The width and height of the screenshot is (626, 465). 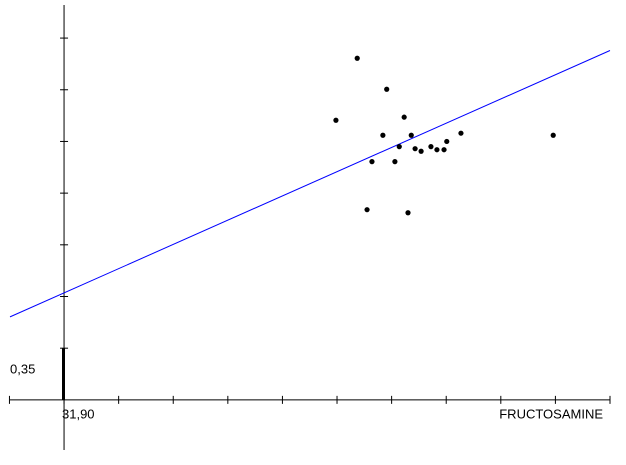 I want to click on x-origin-label: 31,90, so click(x=78, y=413).